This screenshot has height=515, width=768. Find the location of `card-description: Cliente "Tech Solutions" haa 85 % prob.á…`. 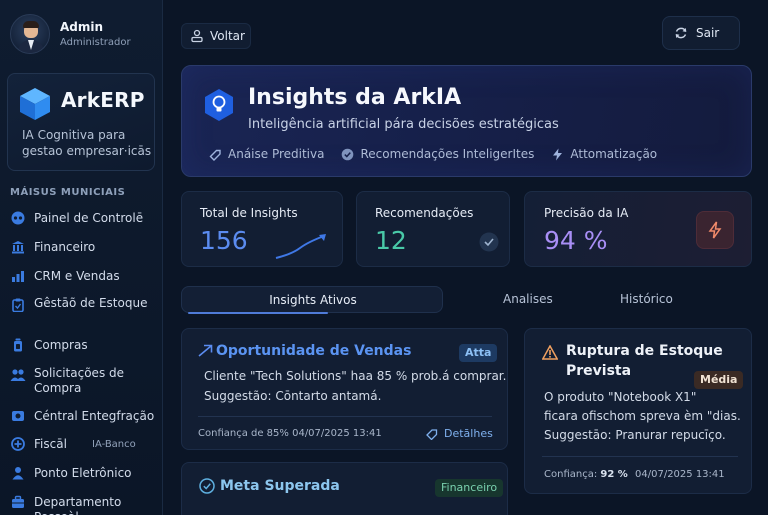

card-description: Cliente "Tech Solutions" haa 85 % prob.á… is located at coordinates (355, 376).